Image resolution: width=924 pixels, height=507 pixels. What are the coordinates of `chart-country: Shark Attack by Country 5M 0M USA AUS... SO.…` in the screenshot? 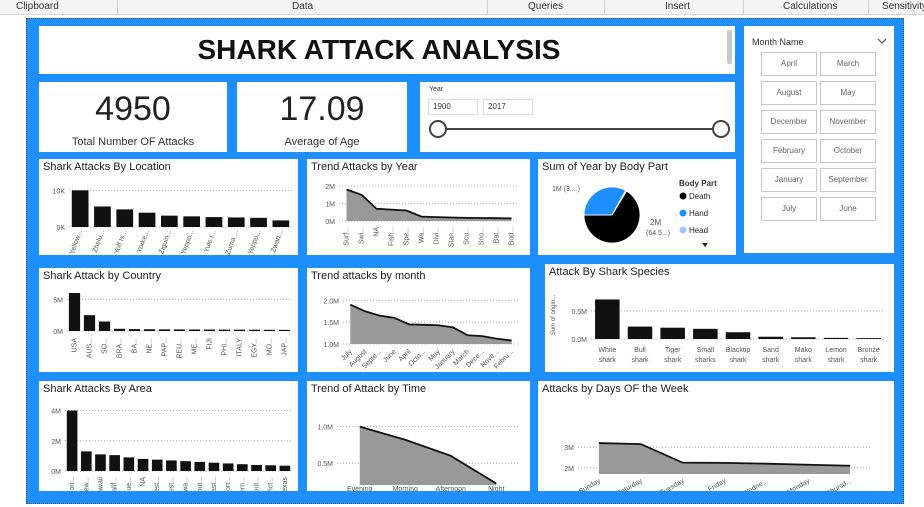 It's located at (168, 320).